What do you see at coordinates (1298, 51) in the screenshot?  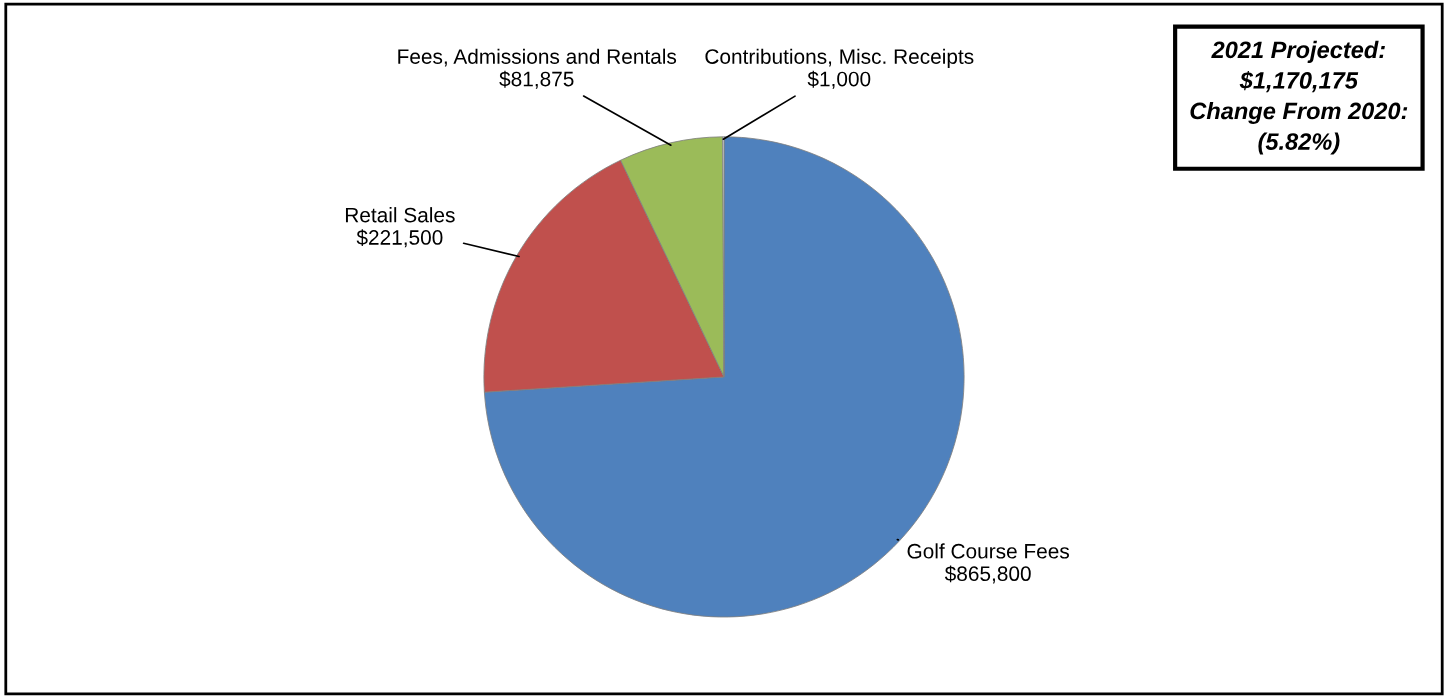 I see `text: 2021 Projected:` at bounding box center [1298, 51].